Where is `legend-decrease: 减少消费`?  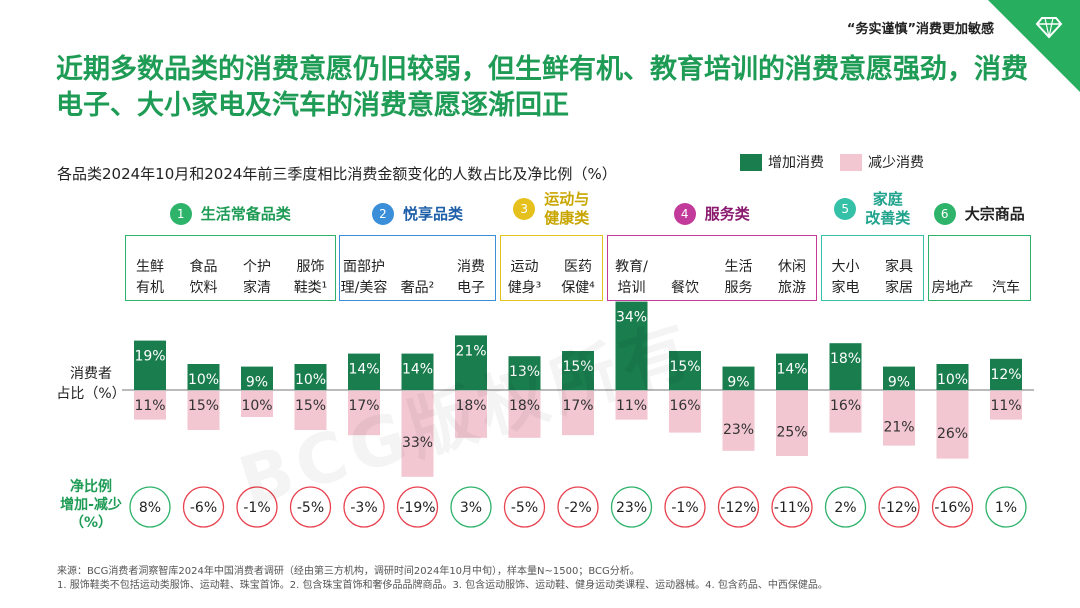 legend-decrease: 减少消费 is located at coordinates (882, 162).